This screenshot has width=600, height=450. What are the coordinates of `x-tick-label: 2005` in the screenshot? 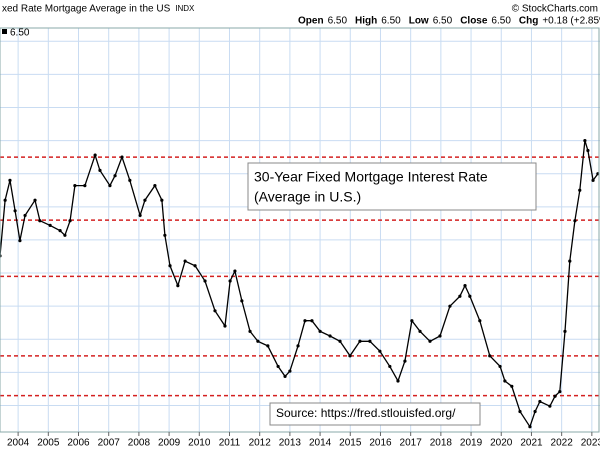 It's located at (48, 443).